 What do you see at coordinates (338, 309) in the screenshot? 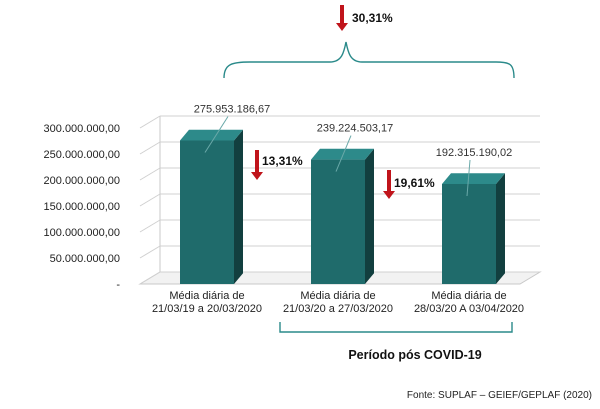
I see `x-tick-label: 21/03/20 a 27/03/2020` at bounding box center [338, 309].